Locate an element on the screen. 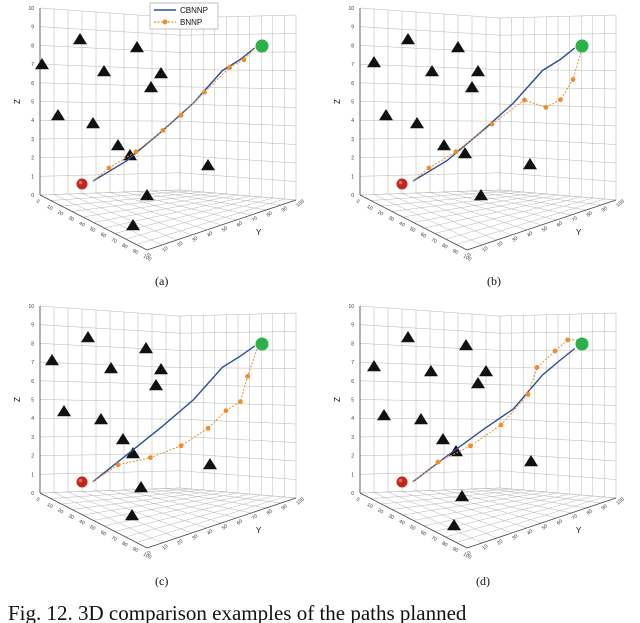  panel-label-a: (a) is located at coordinates (161, 281).